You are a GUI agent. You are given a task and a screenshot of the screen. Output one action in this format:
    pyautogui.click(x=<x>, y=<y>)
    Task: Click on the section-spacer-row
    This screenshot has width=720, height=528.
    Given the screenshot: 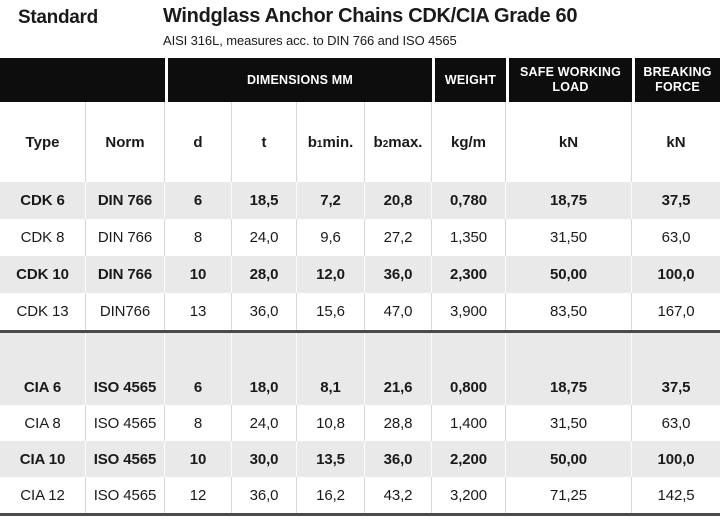 What is the action you would take?
    pyautogui.click(x=360, y=351)
    